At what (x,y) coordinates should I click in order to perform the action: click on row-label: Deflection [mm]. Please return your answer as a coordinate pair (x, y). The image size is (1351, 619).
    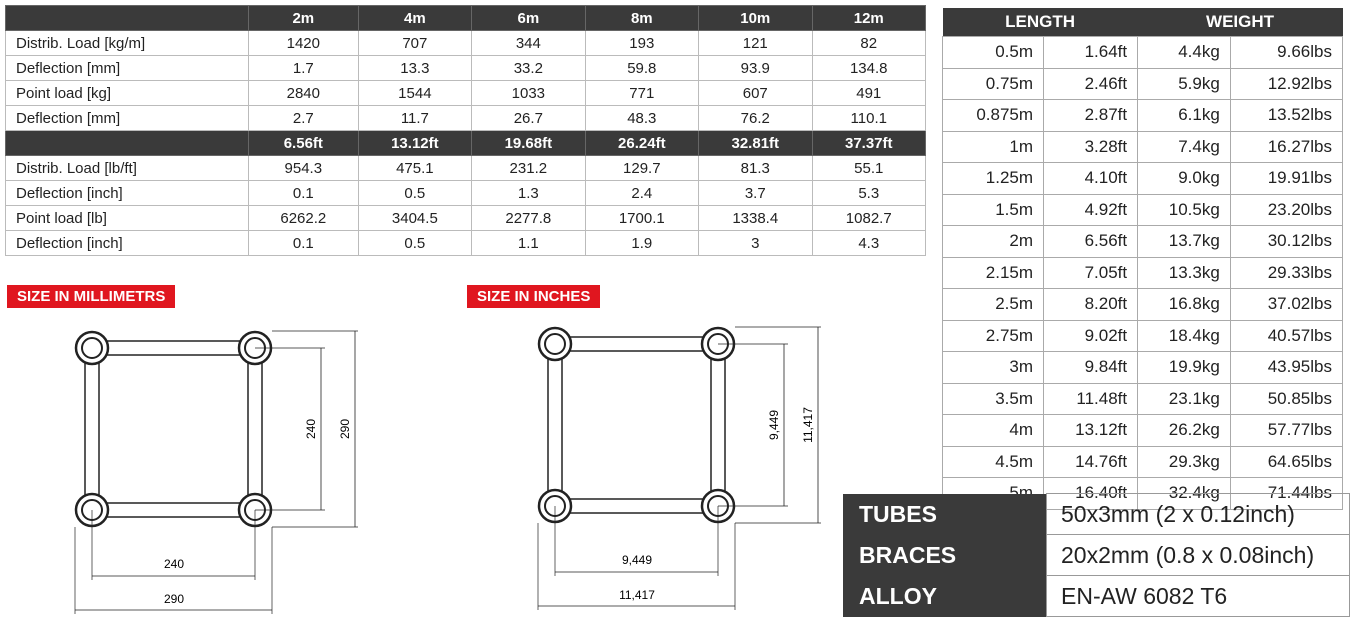
    Looking at the image, I should click on (127, 118).